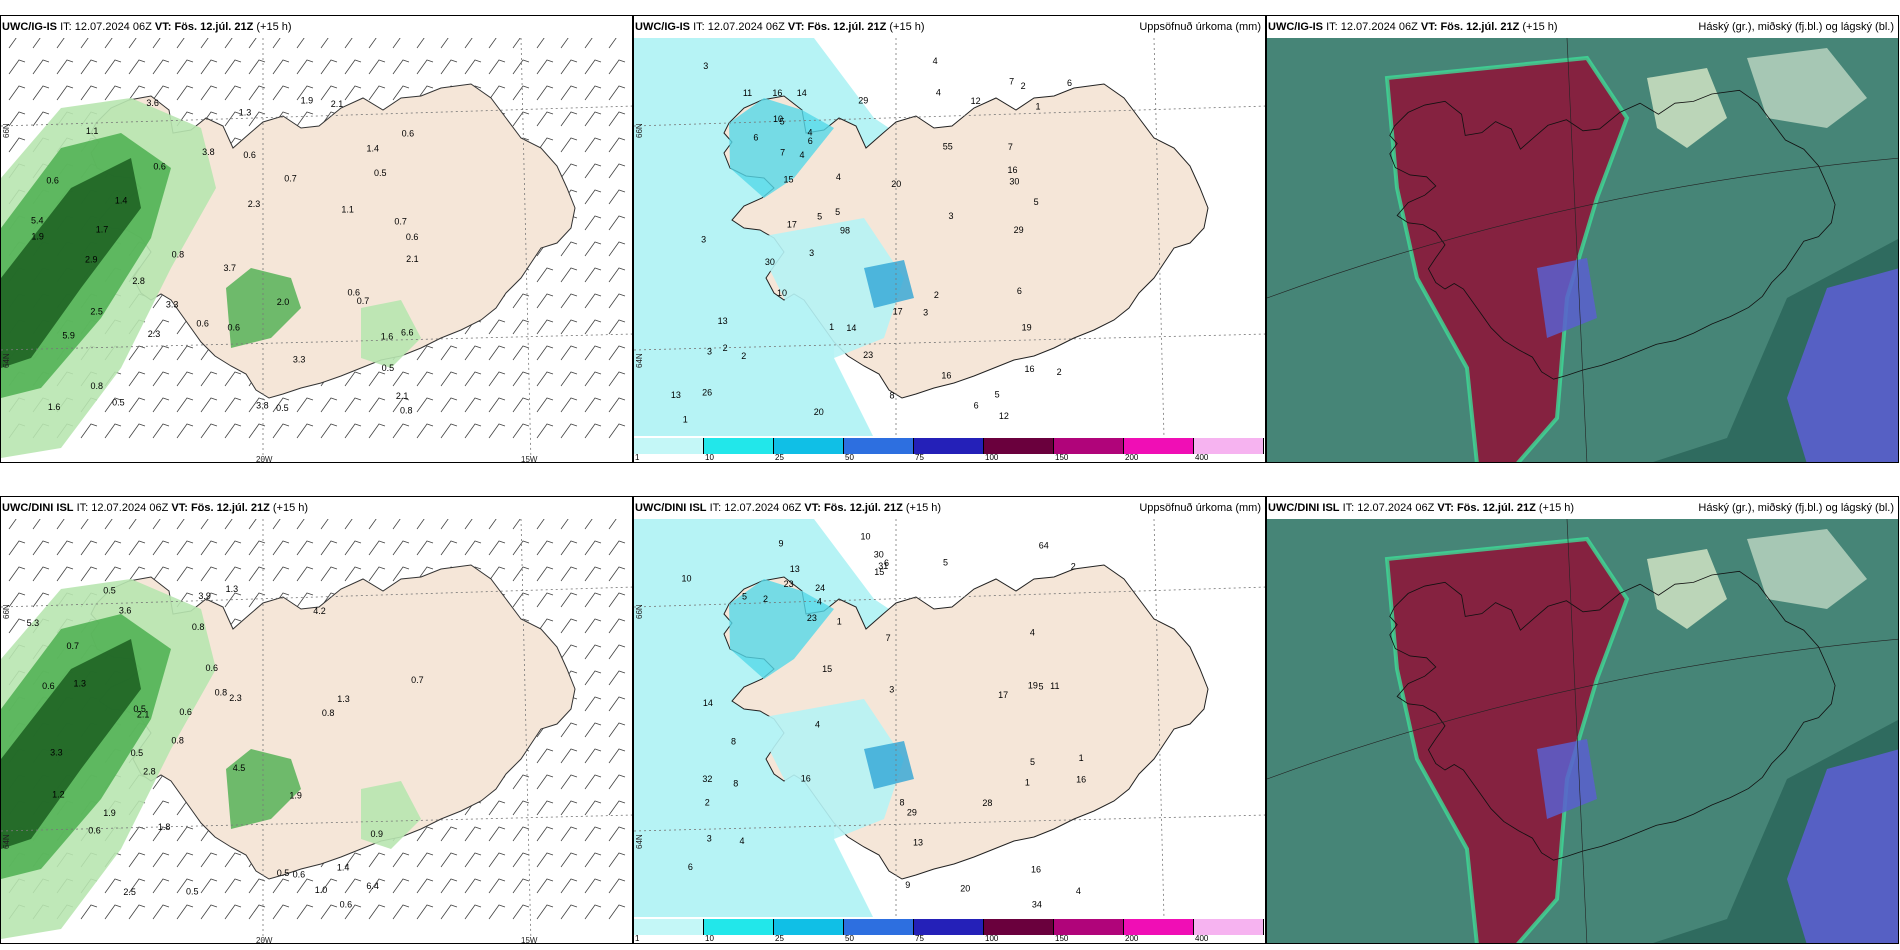  What do you see at coordinates (845, 230) in the screenshot?
I see `value-label: 98` at bounding box center [845, 230].